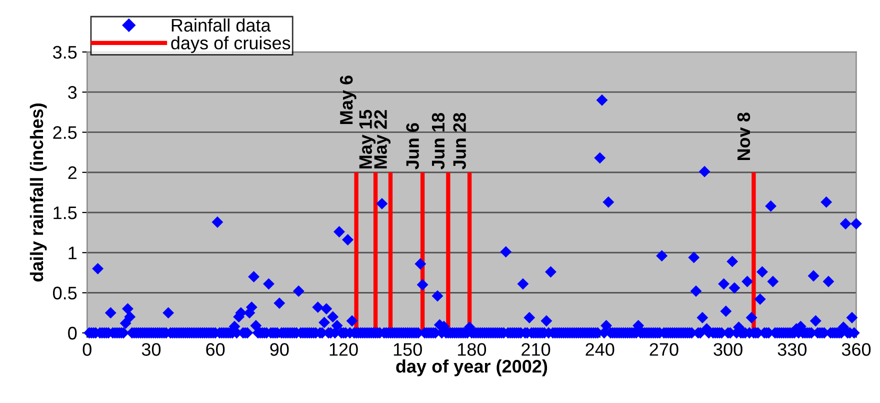 The height and width of the screenshot is (403, 880). Describe the element at coordinates (348, 100) in the screenshot. I see `data-label: May 6` at that location.